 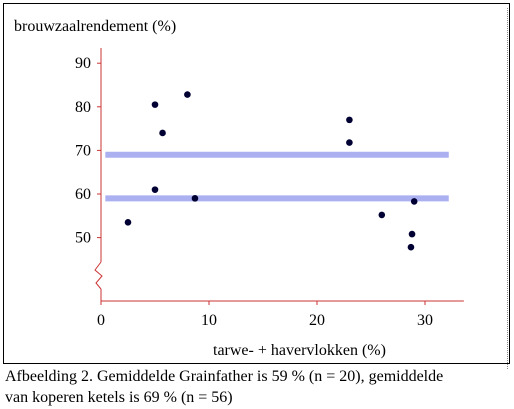 What do you see at coordinates (317, 320) in the screenshot?
I see `x-tick-label-20: 20` at bounding box center [317, 320].